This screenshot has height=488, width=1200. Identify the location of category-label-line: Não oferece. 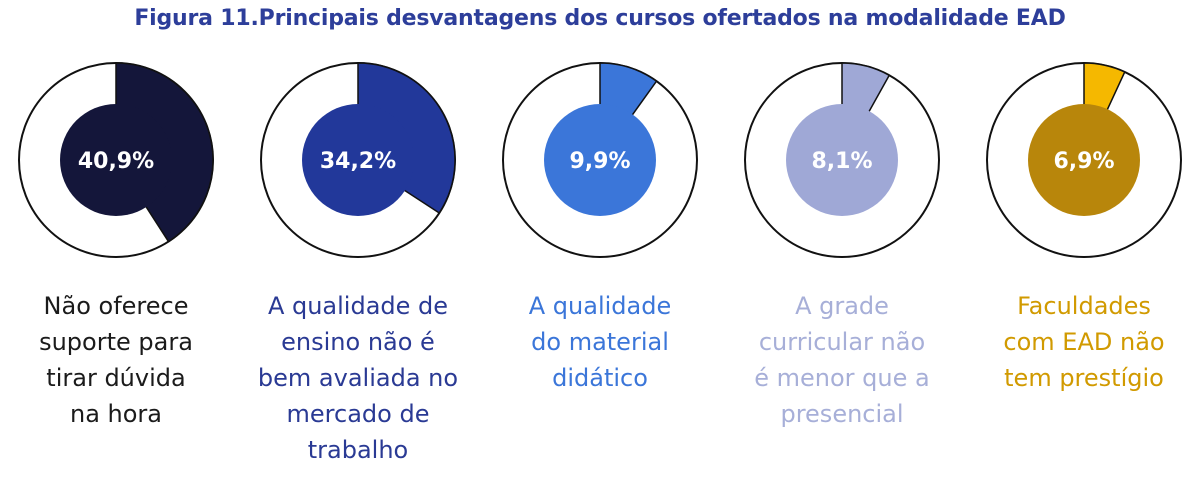
(116, 306).